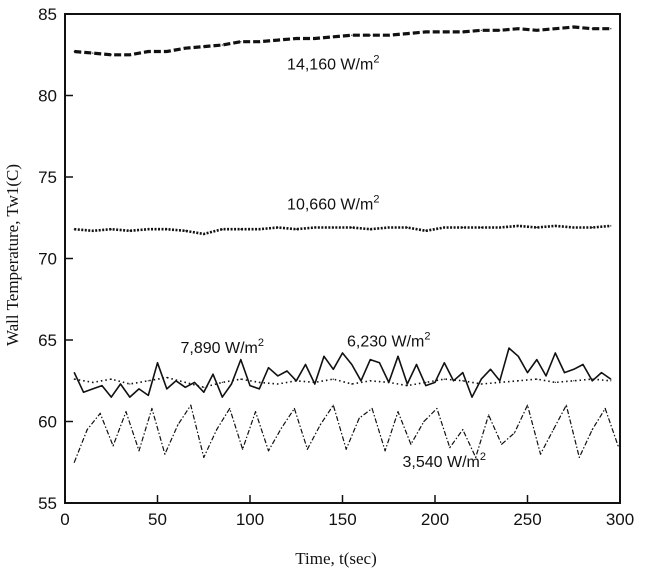 The width and height of the screenshot is (651, 572). Describe the element at coordinates (333, 63) in the screenshot. I see `series-label: 14,160 W/m2` at that location.